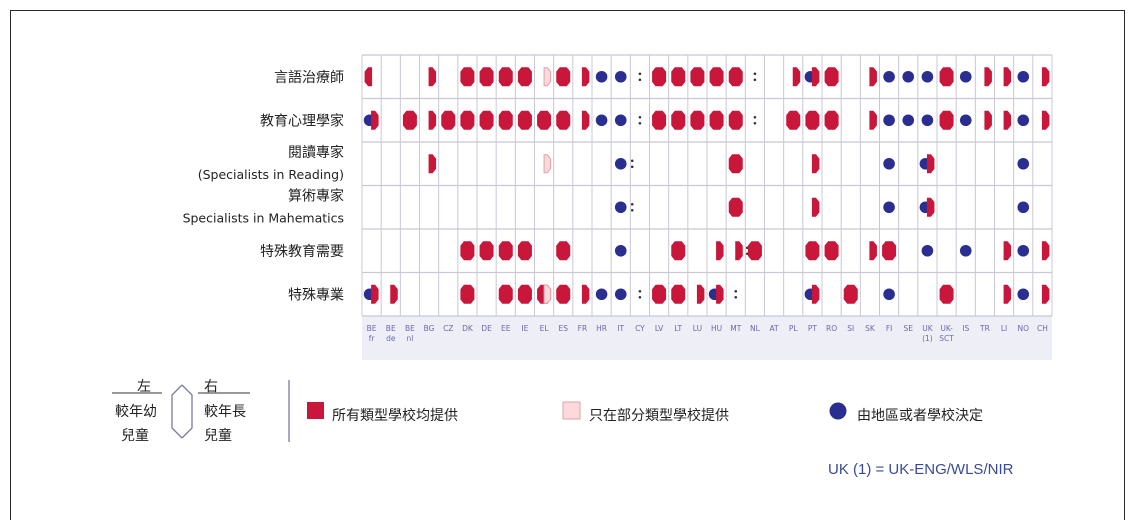  Describe the element at coordinates (697, 328) in the screenshot. I see `country-code: LU` at that location.